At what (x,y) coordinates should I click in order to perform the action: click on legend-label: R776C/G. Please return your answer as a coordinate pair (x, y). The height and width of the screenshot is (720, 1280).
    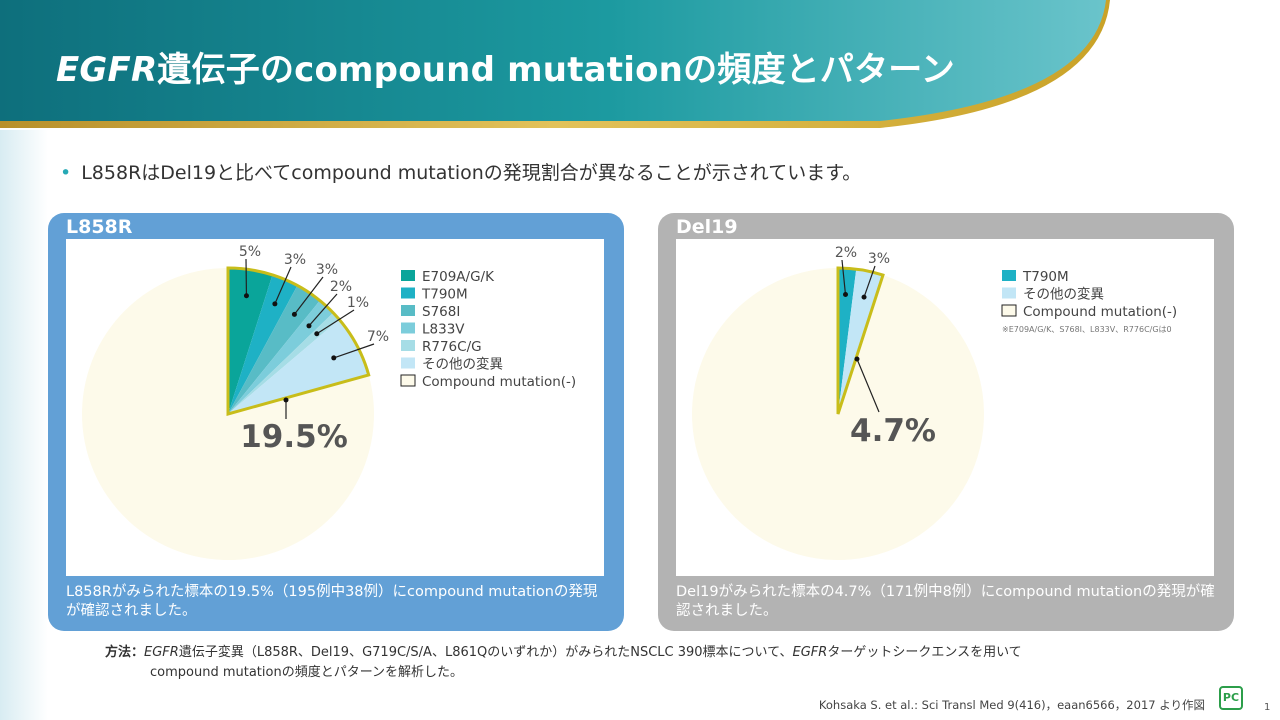
    Looking at the image, I should click on (452, 347).